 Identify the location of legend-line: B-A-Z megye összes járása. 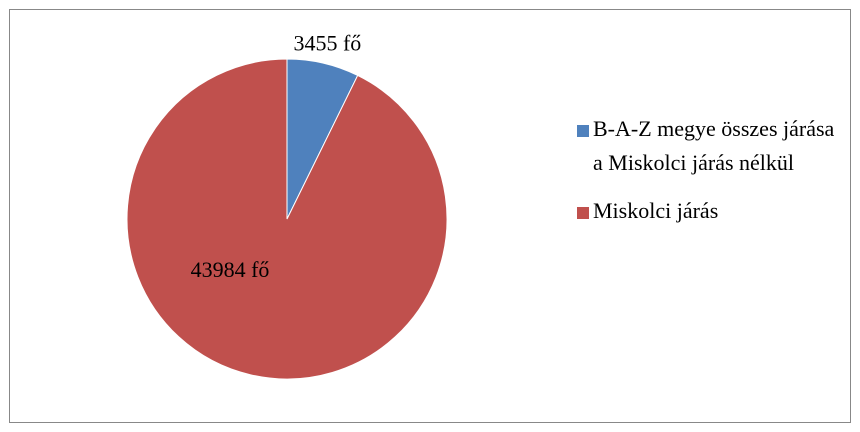
(714, 128).